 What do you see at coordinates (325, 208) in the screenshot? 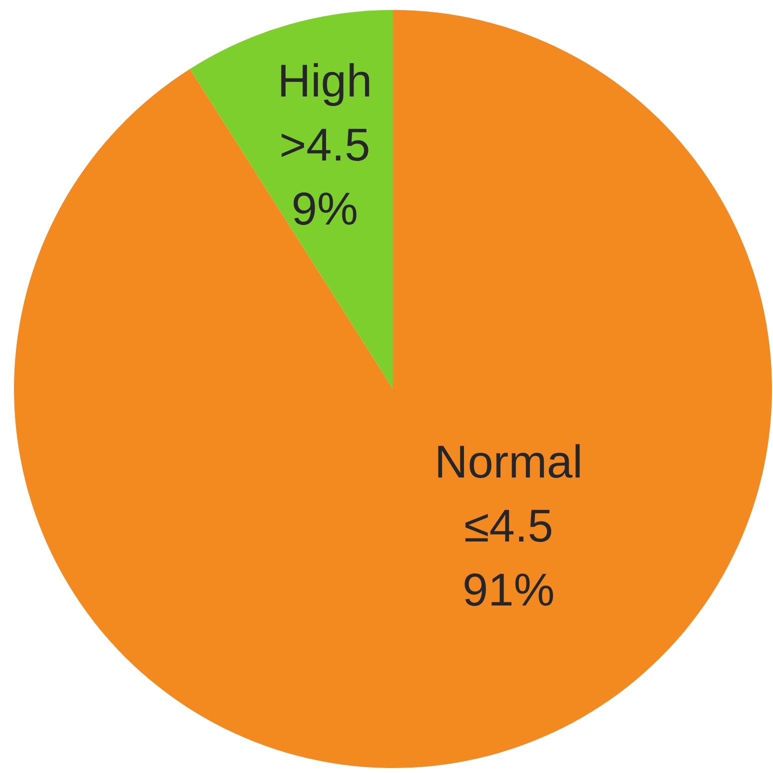
I see `data-label: 9%` at bounding box center [325, 208].